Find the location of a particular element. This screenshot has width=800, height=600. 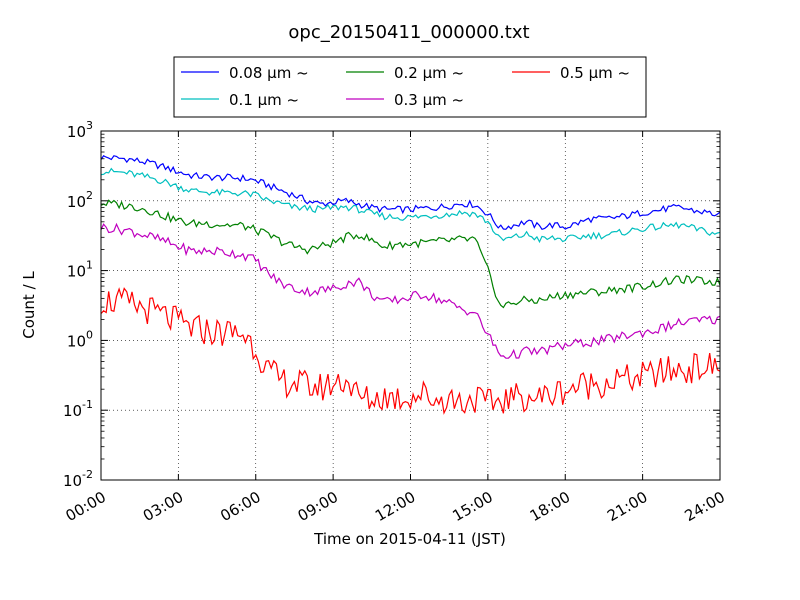

y-tick-exponent: -1 is located at coordinates (87, 404).